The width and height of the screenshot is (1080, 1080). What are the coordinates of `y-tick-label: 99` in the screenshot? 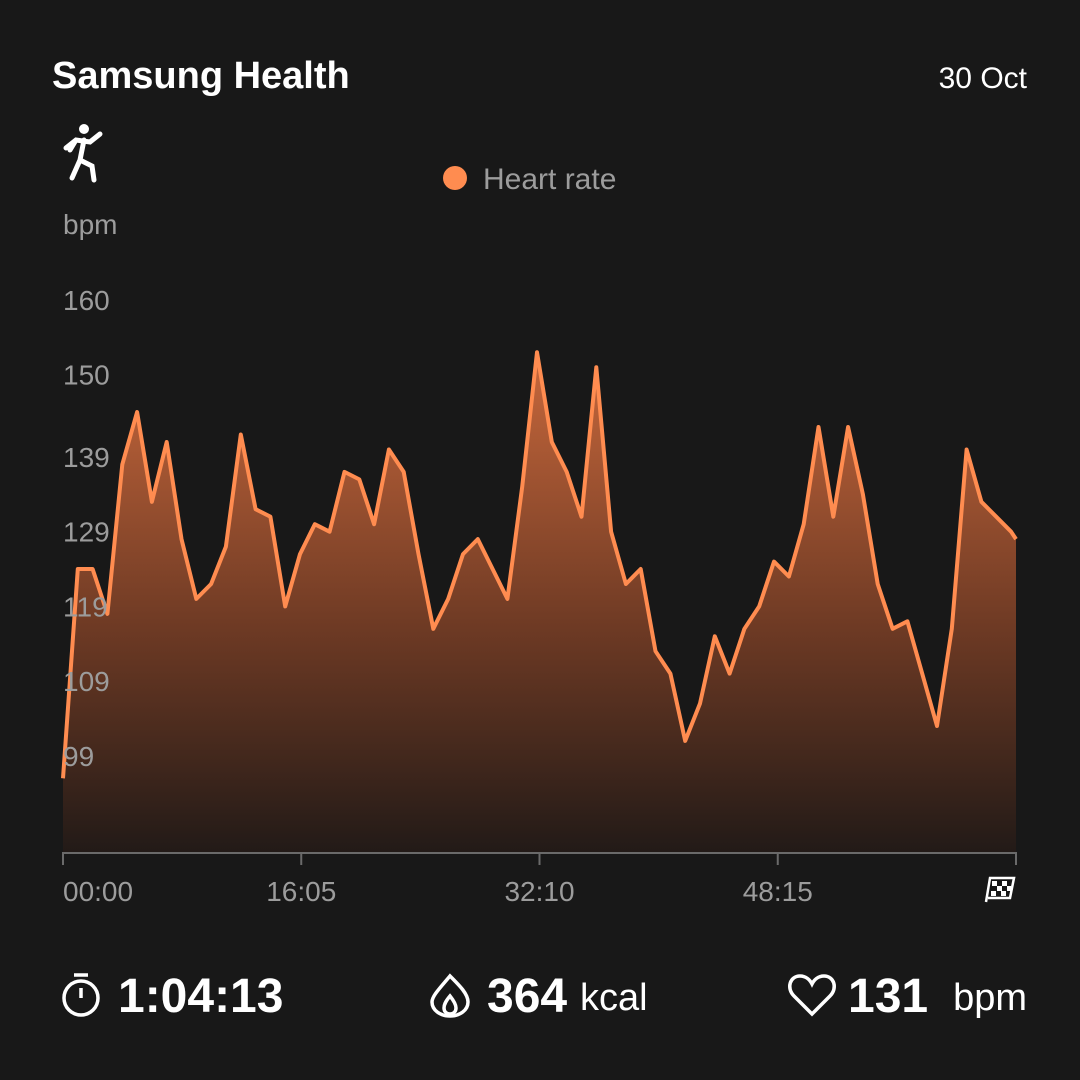 It's located at (78, 756).